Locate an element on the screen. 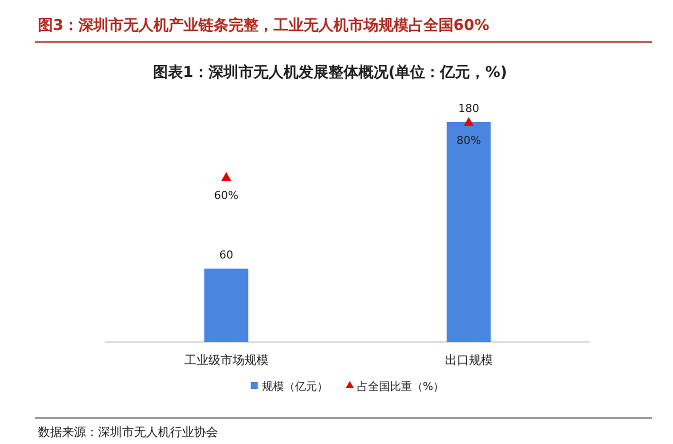  chart-title: 图3：深圳市无人机产业链条完整，工业无人机市场规模占全国60% is located at coordinates (264, 25).